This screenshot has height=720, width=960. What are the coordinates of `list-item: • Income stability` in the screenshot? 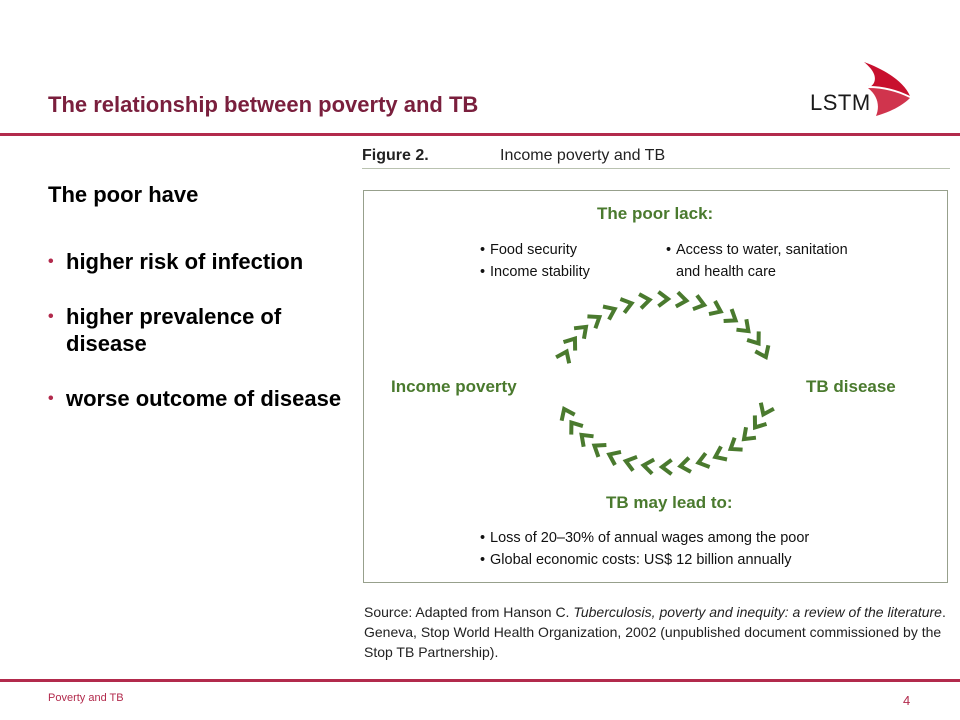 It's located at (535, 272).